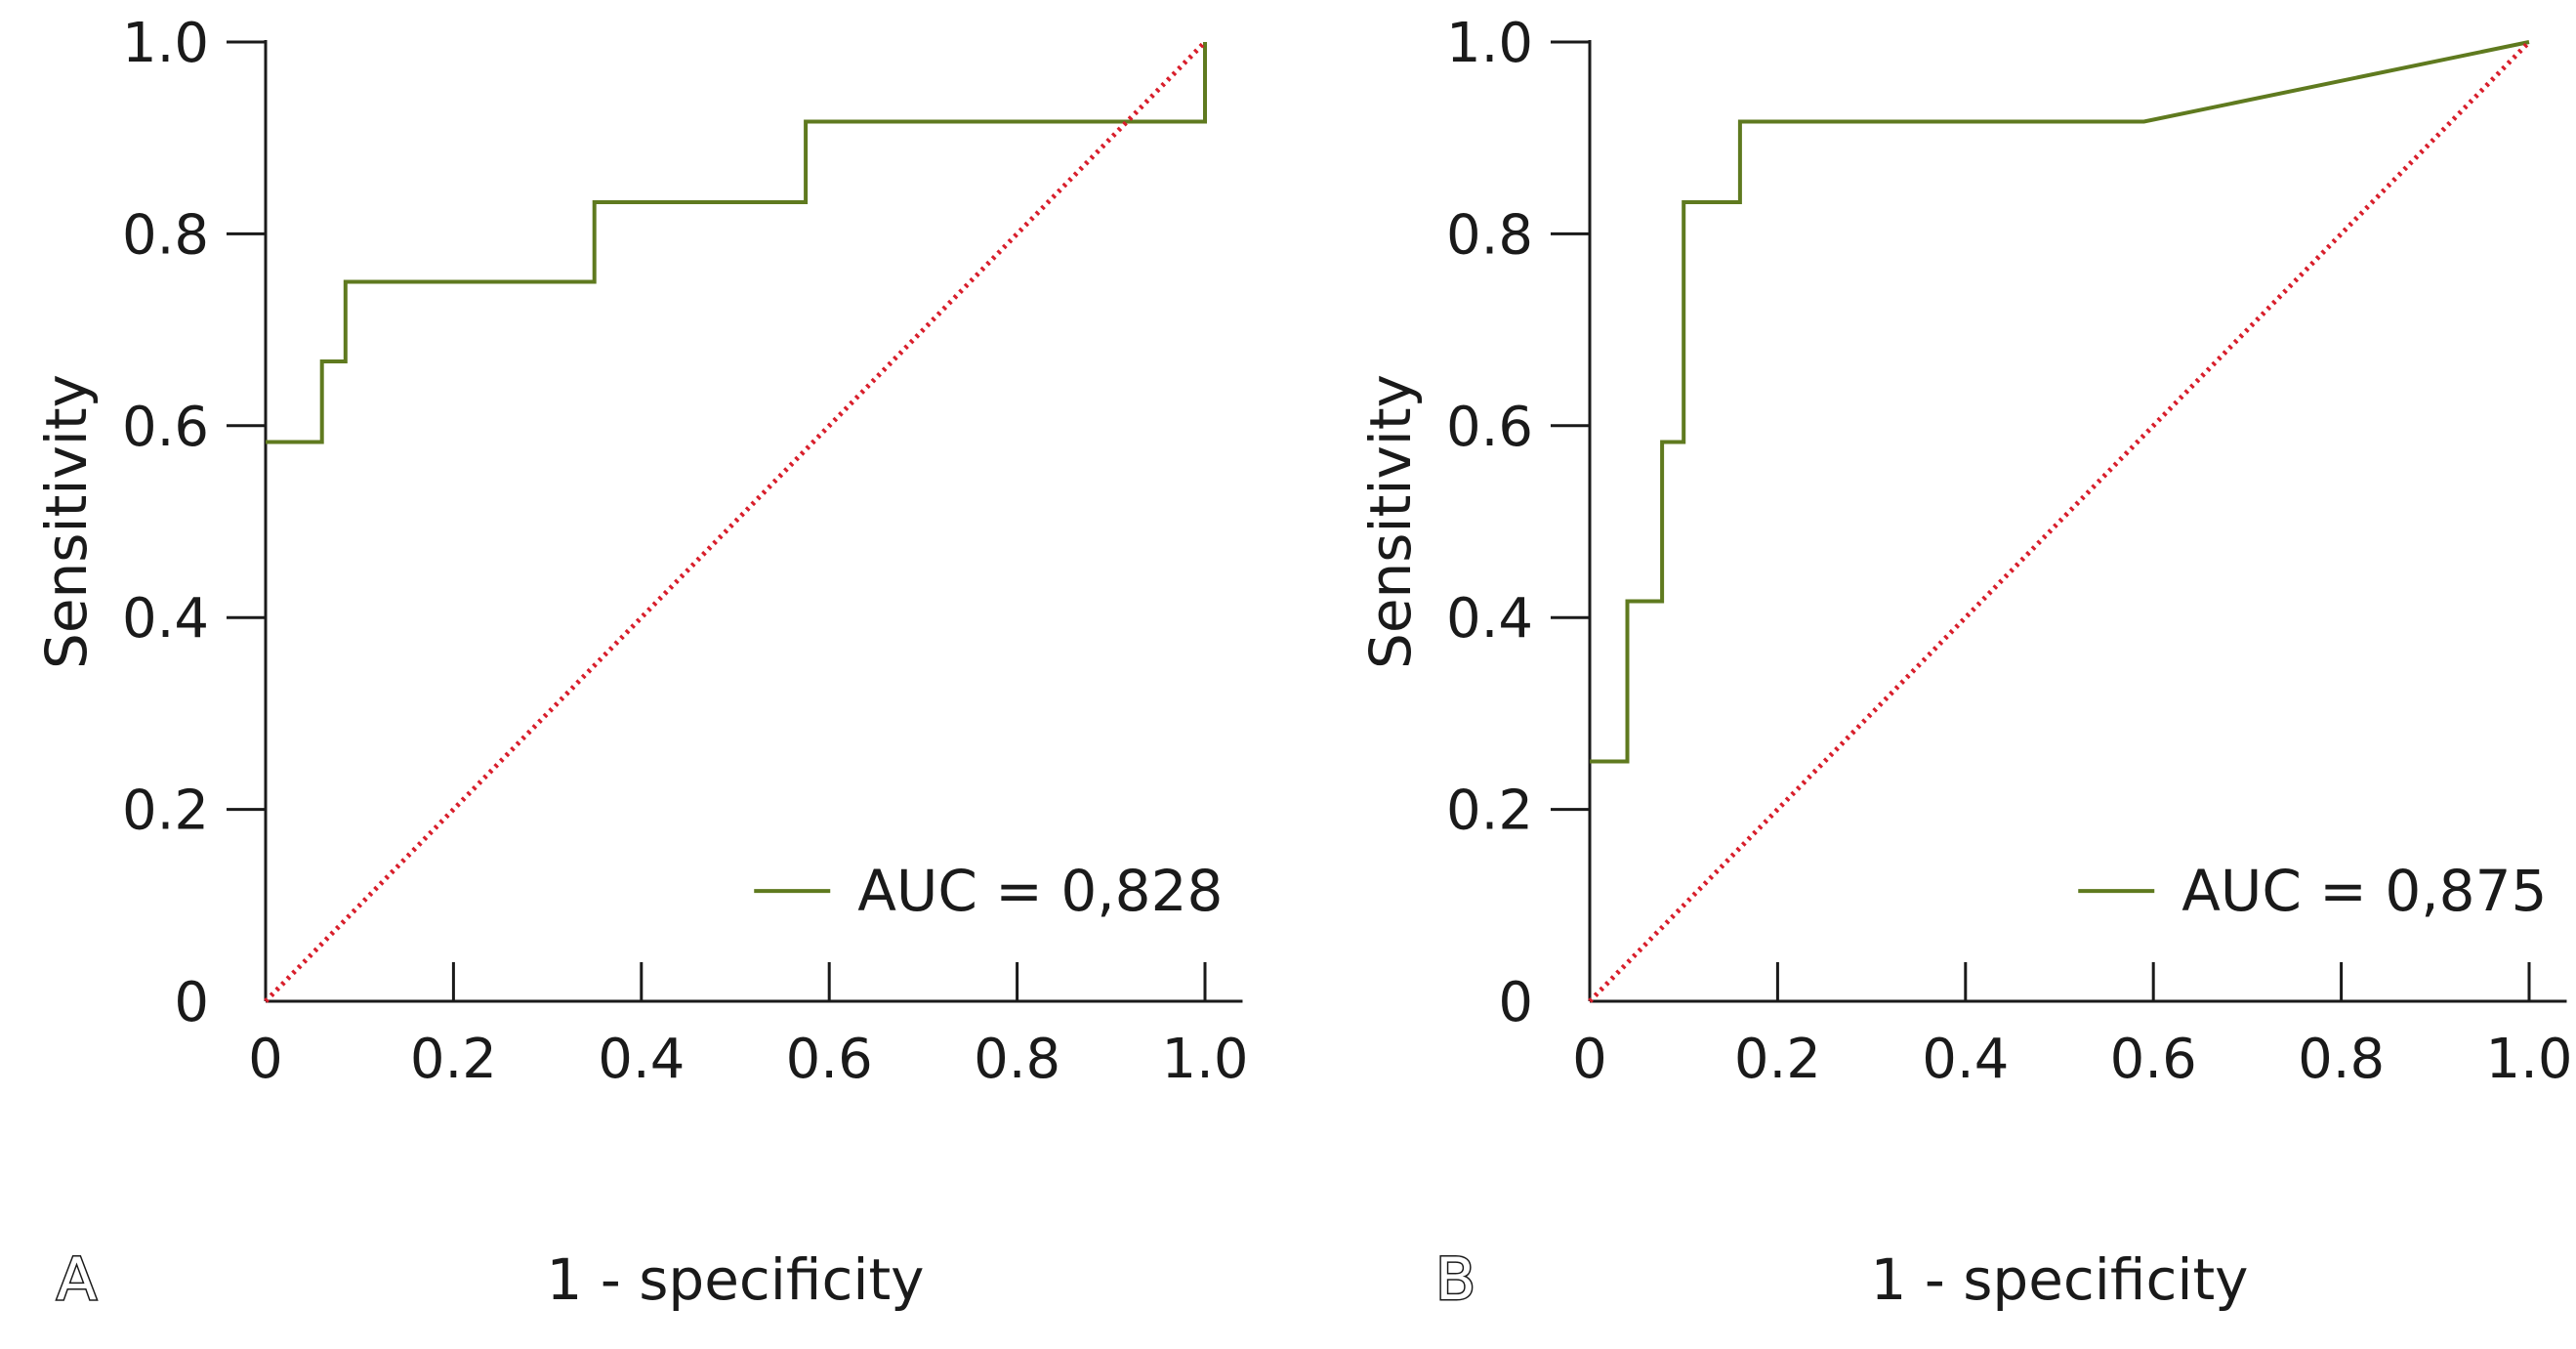  I want to click on panel-label: B, so click(1455, 1279).